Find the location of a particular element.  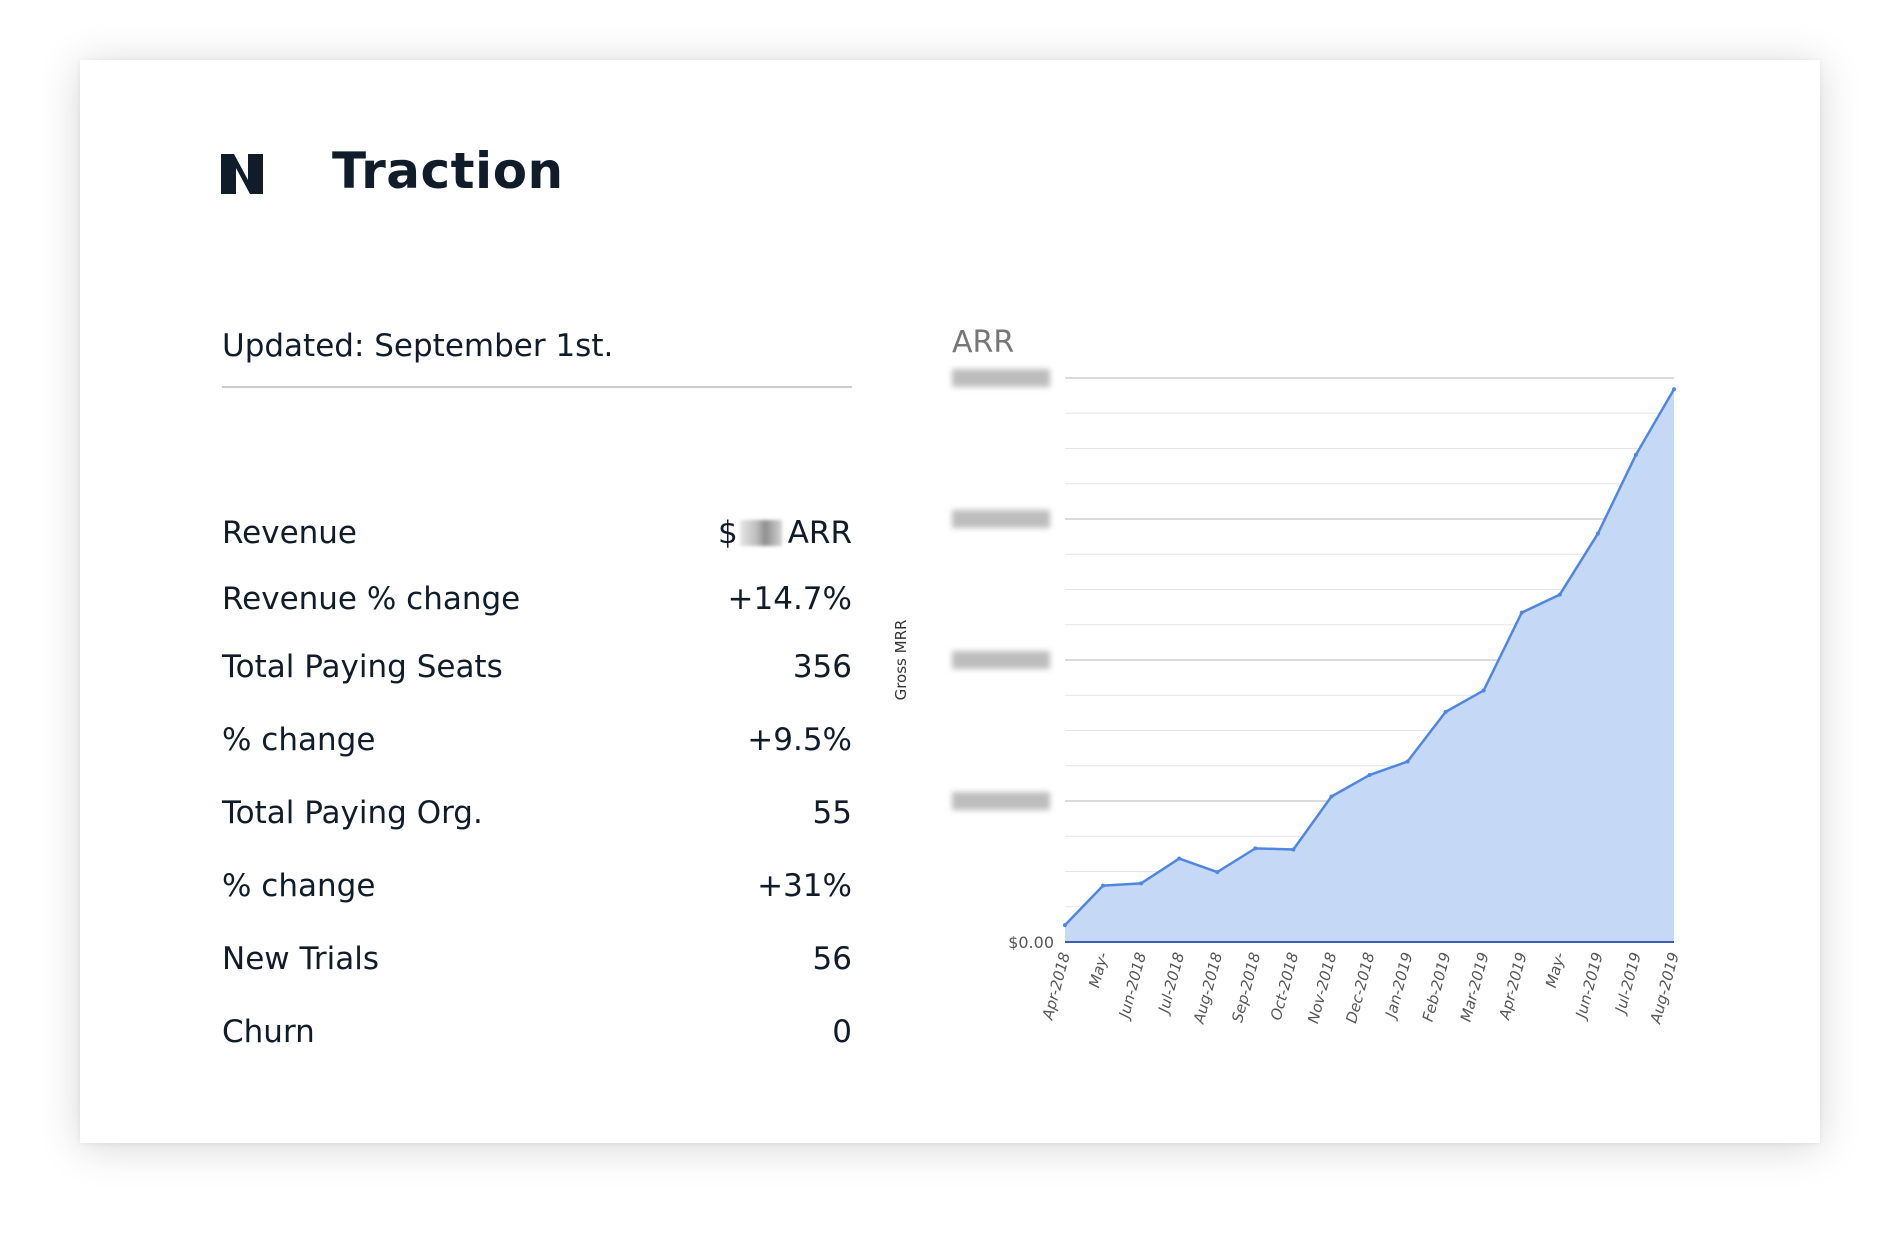

metric-label: Total Paying Org. is located at coordinates (352, 813).